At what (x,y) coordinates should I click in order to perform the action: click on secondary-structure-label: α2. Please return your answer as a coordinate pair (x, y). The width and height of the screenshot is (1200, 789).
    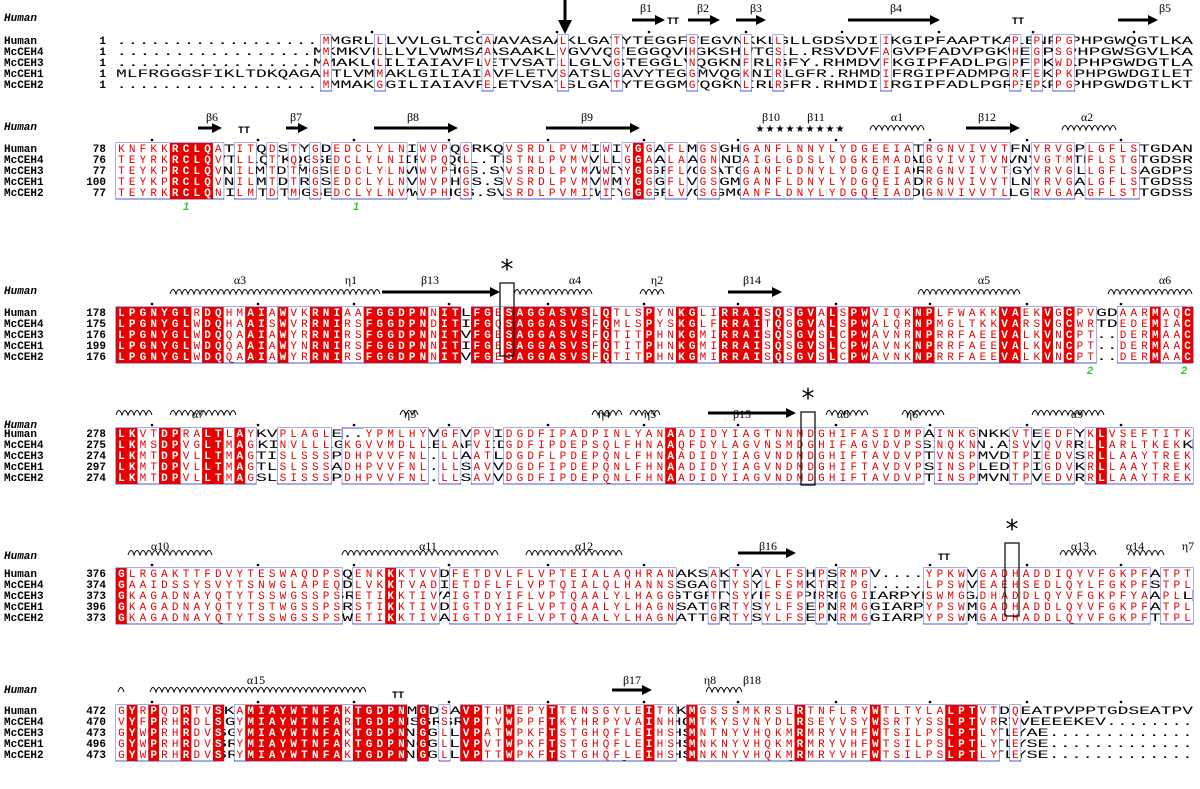
    Looking at the image, I should click on (1087, 117).